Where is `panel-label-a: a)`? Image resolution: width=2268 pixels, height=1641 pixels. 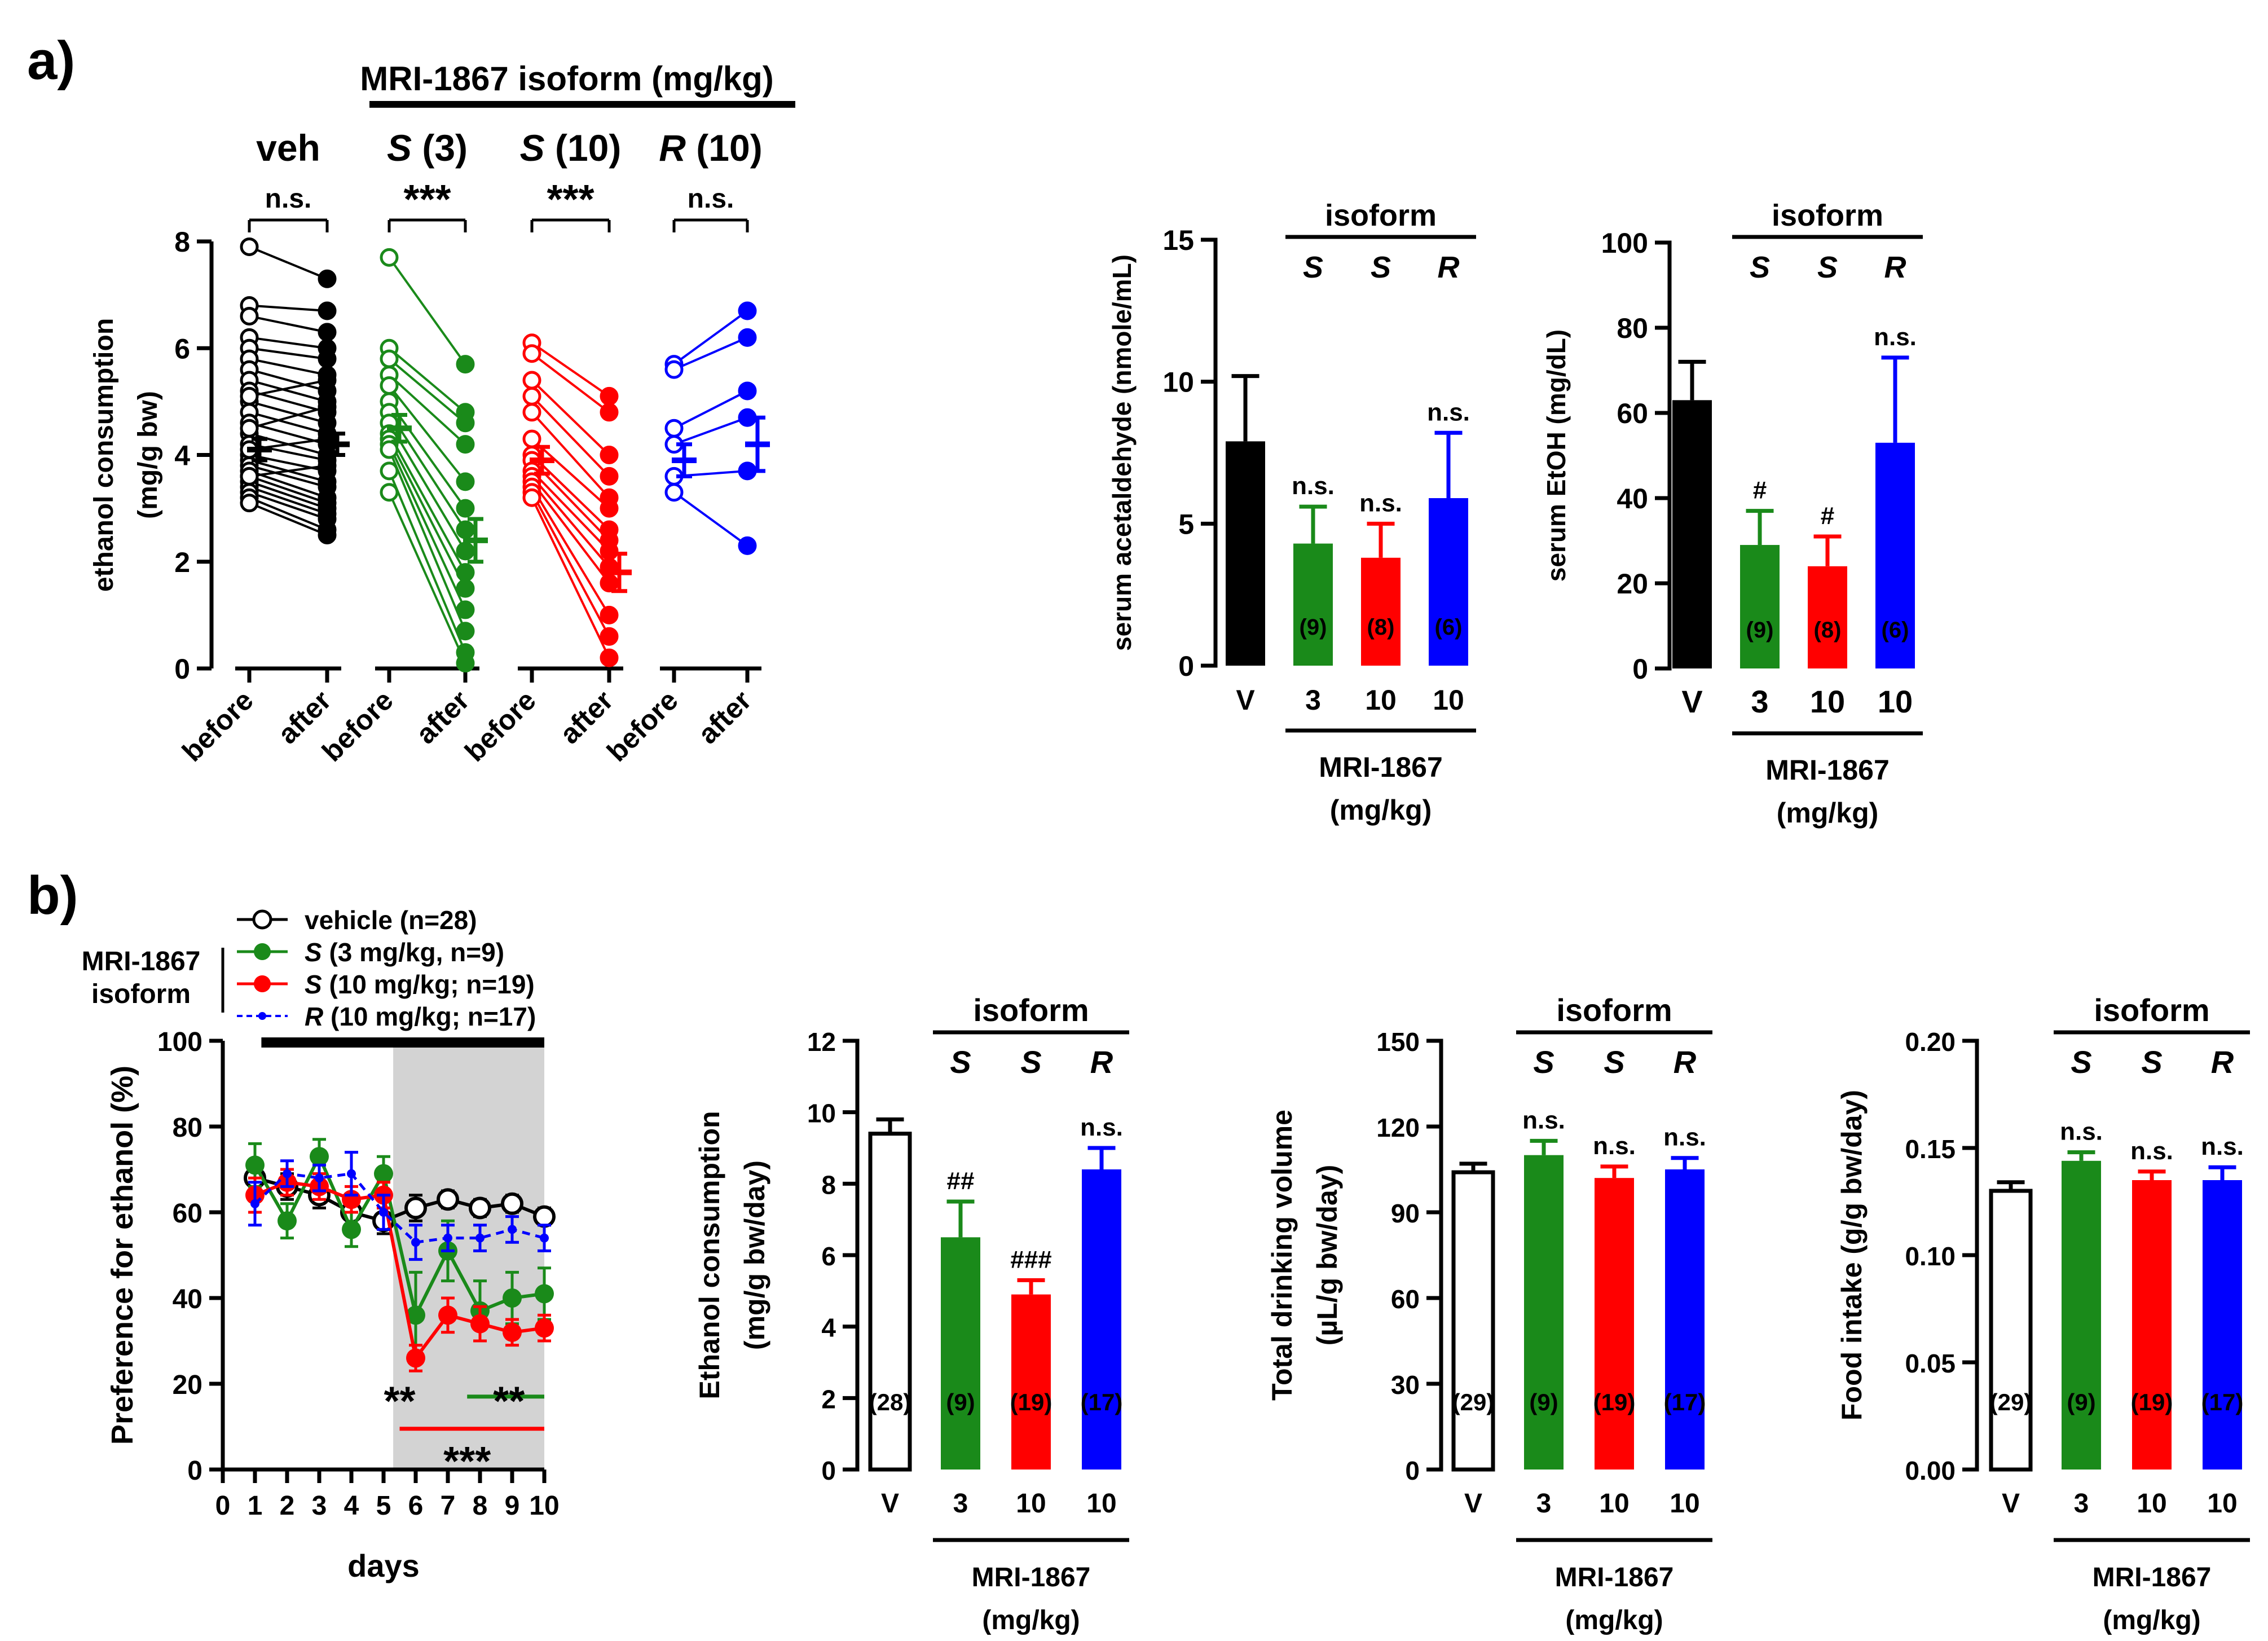 panel-label-a: a) is located at coordinates (51, 60).